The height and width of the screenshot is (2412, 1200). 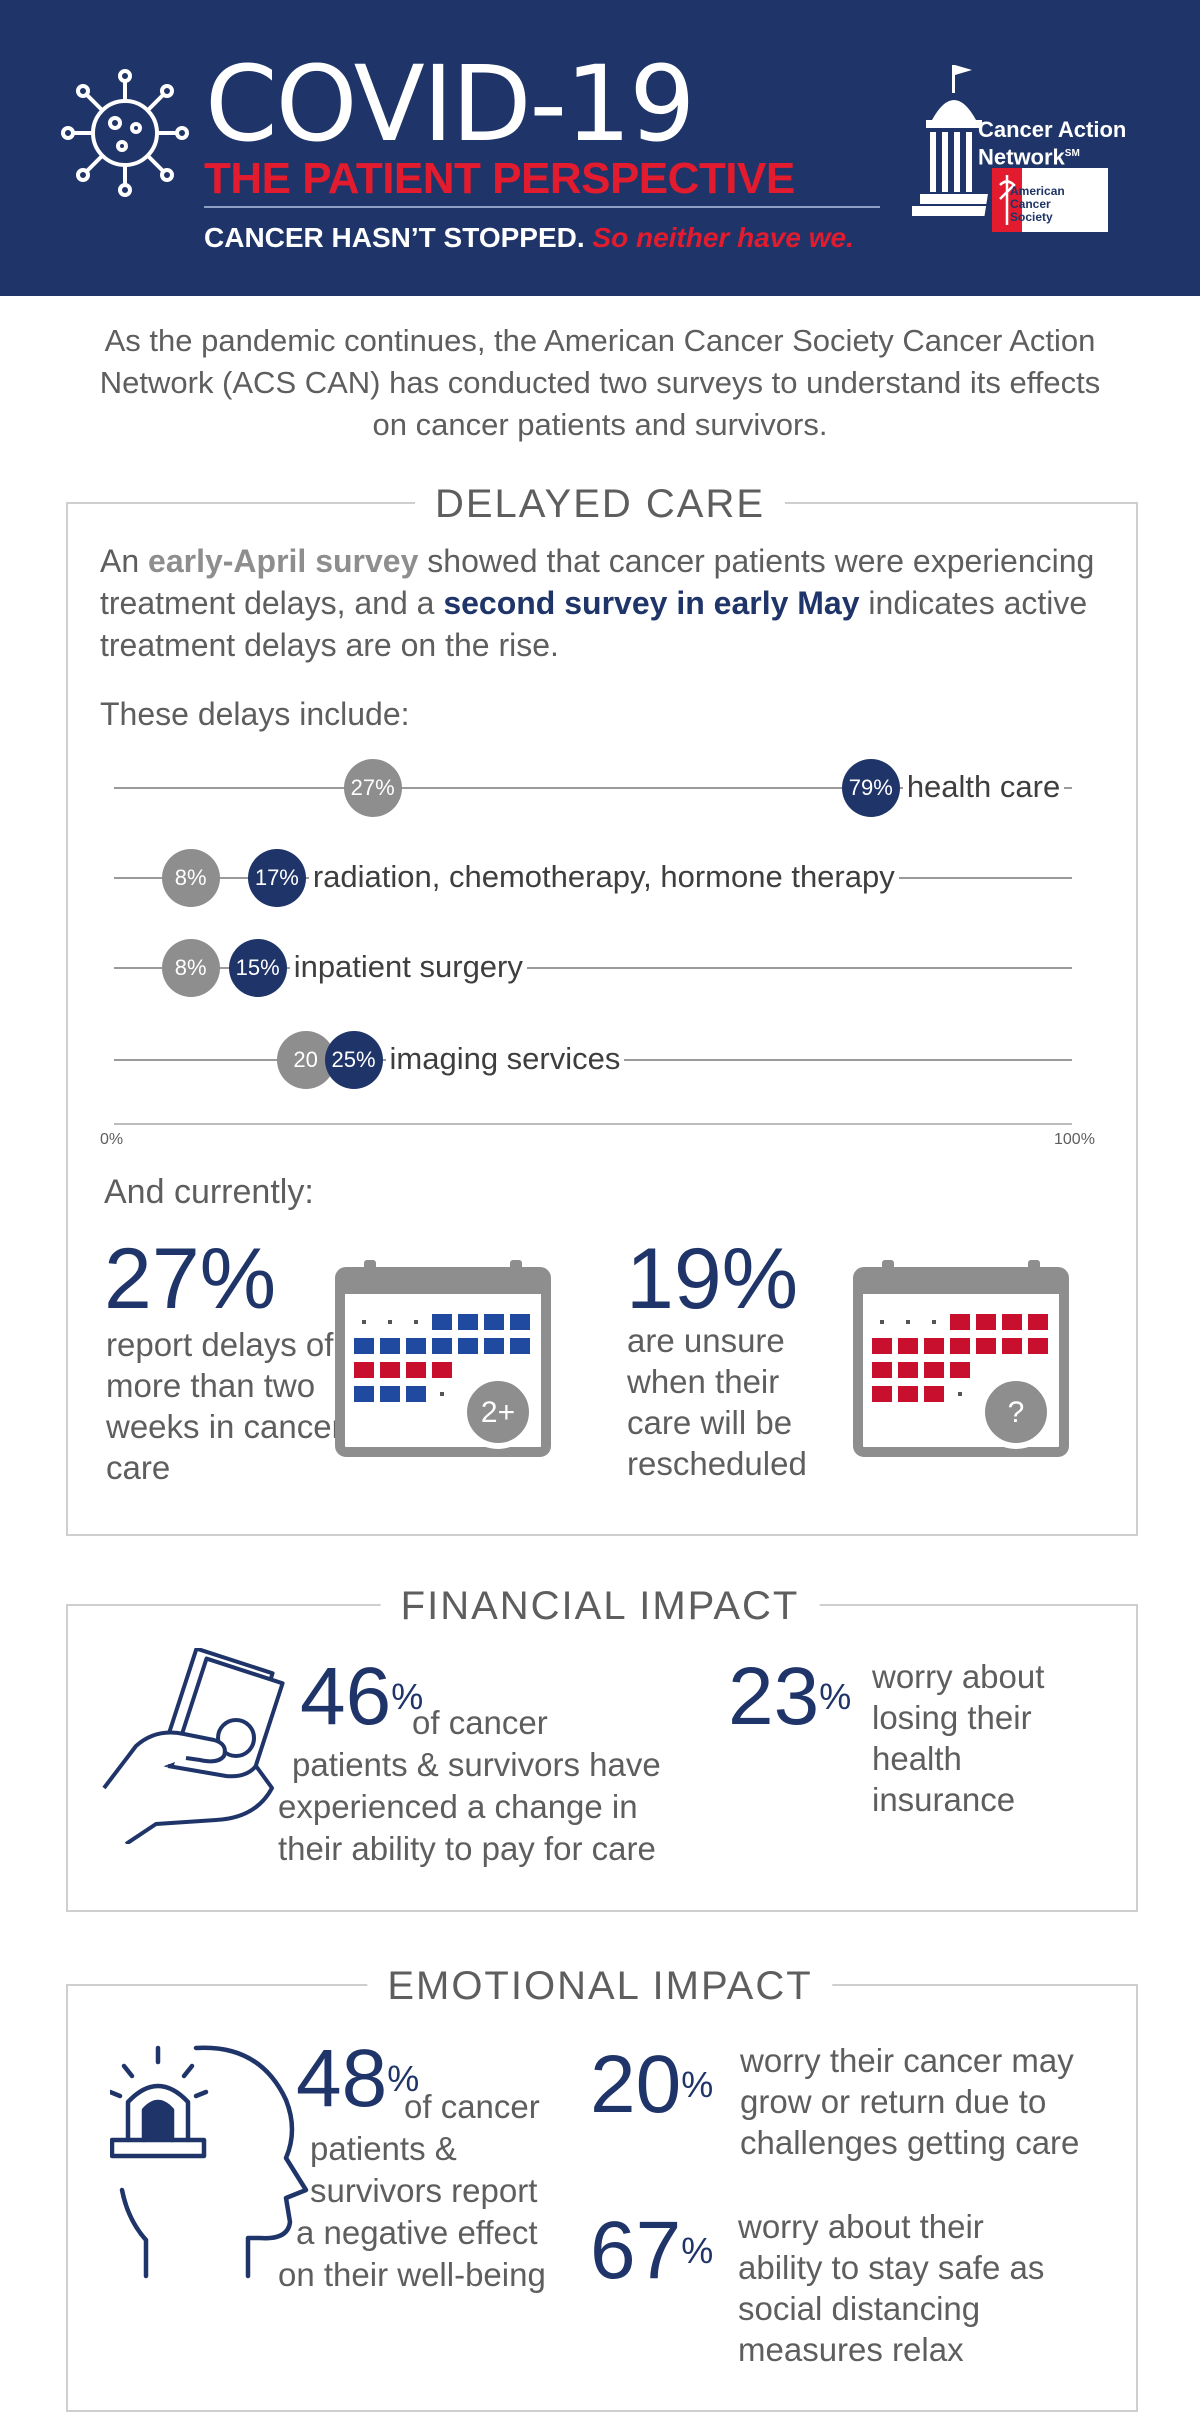 I want to click on hand-money-icon, so click(x=193, y=1746).